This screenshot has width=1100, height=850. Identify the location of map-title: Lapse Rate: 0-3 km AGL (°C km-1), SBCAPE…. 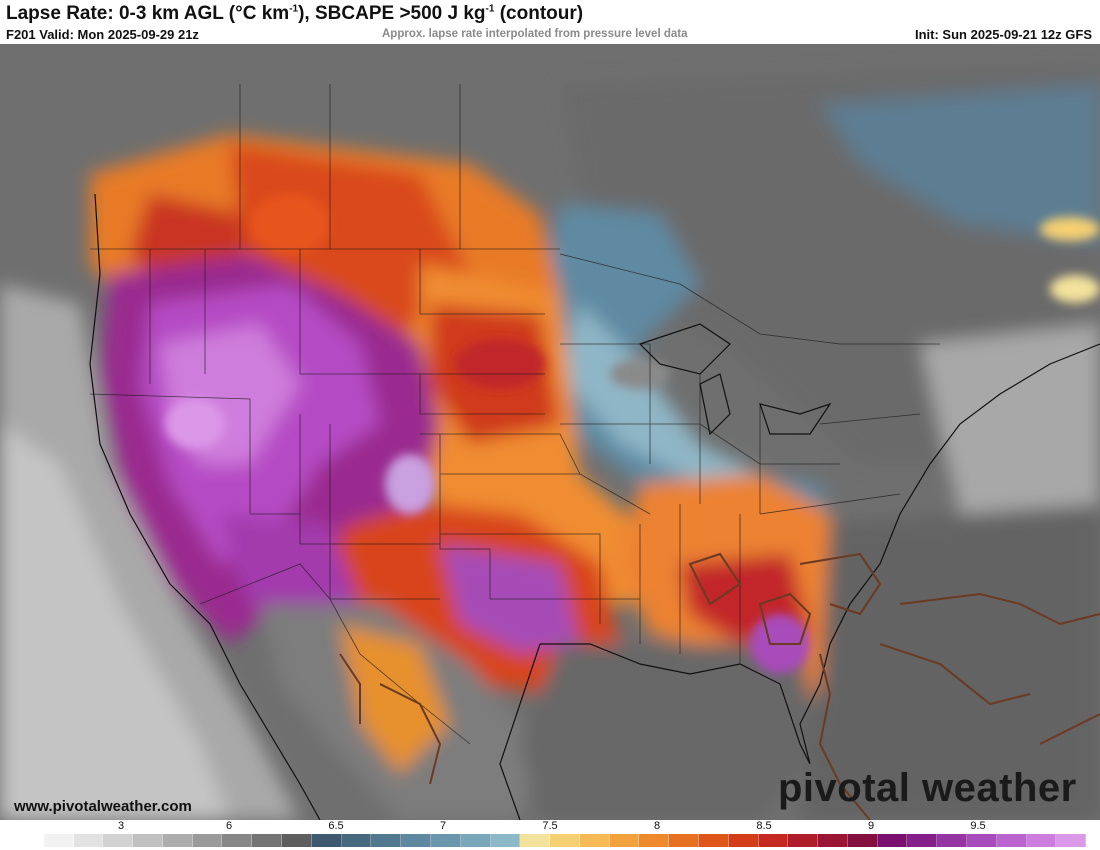
(294, 14).